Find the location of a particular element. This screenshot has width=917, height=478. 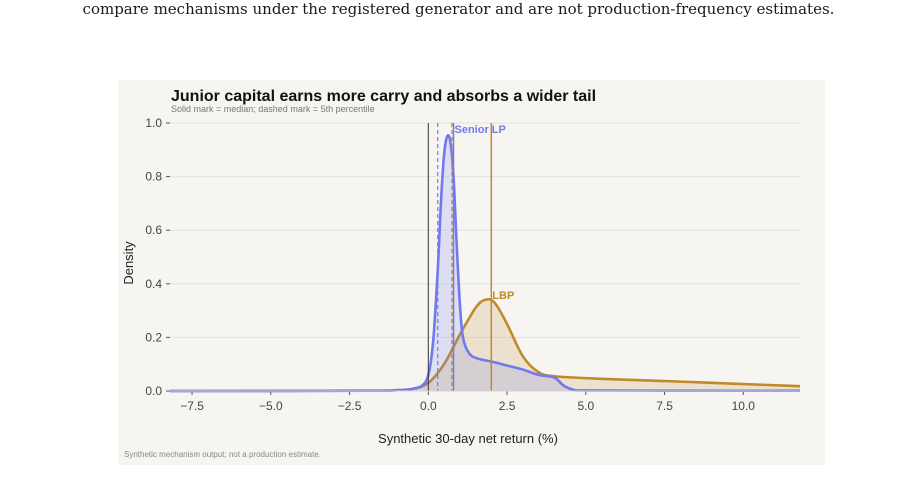

y-tick-label: 0.6 is located at coordinates (153, 230).